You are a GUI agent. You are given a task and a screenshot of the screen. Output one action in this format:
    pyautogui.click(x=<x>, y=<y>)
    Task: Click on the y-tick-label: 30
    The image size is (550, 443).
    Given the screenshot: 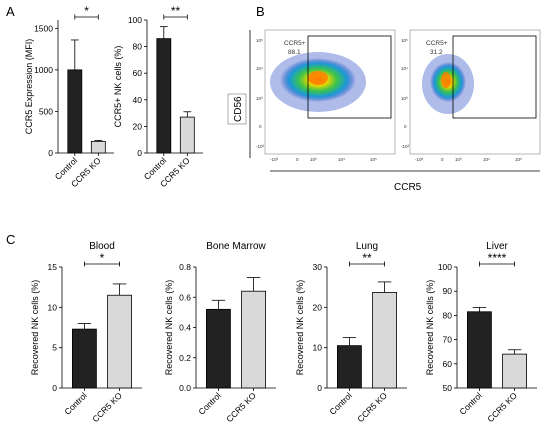 What is the action you would take?
    pyautogui.click(x=318, y=267)
    